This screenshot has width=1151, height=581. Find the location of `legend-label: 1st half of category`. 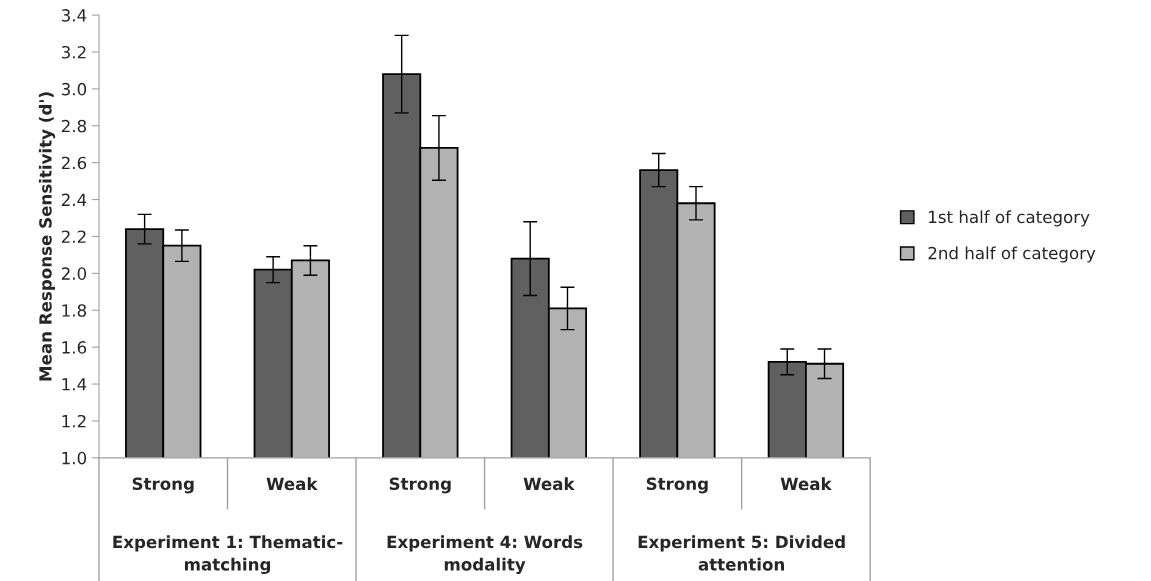

legend-label: 1st half of category is located at coordinates (1009, 218).